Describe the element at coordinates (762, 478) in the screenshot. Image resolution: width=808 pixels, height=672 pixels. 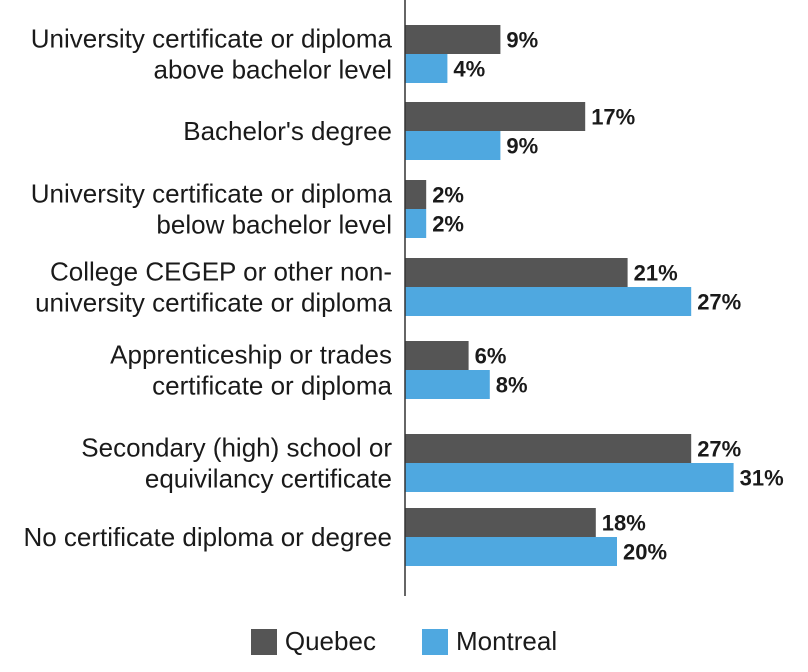
I see `value-label-montreal-5: 31%` at that location.